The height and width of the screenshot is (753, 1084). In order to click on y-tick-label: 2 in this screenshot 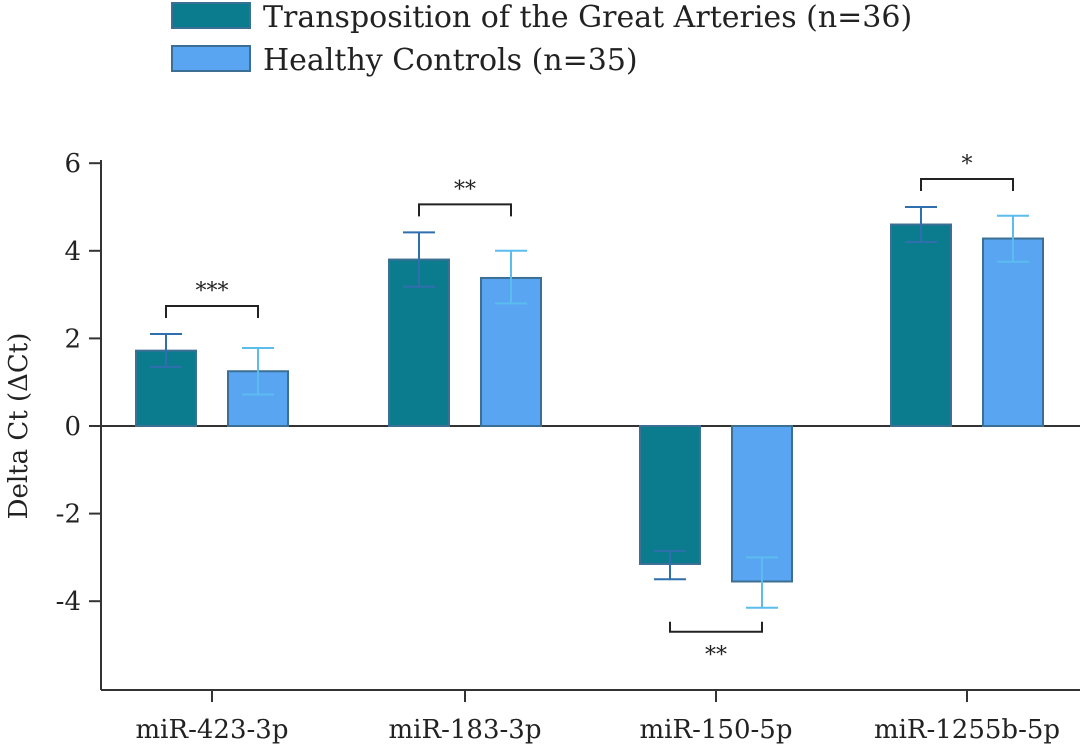, I will do `click(72, 339)`.